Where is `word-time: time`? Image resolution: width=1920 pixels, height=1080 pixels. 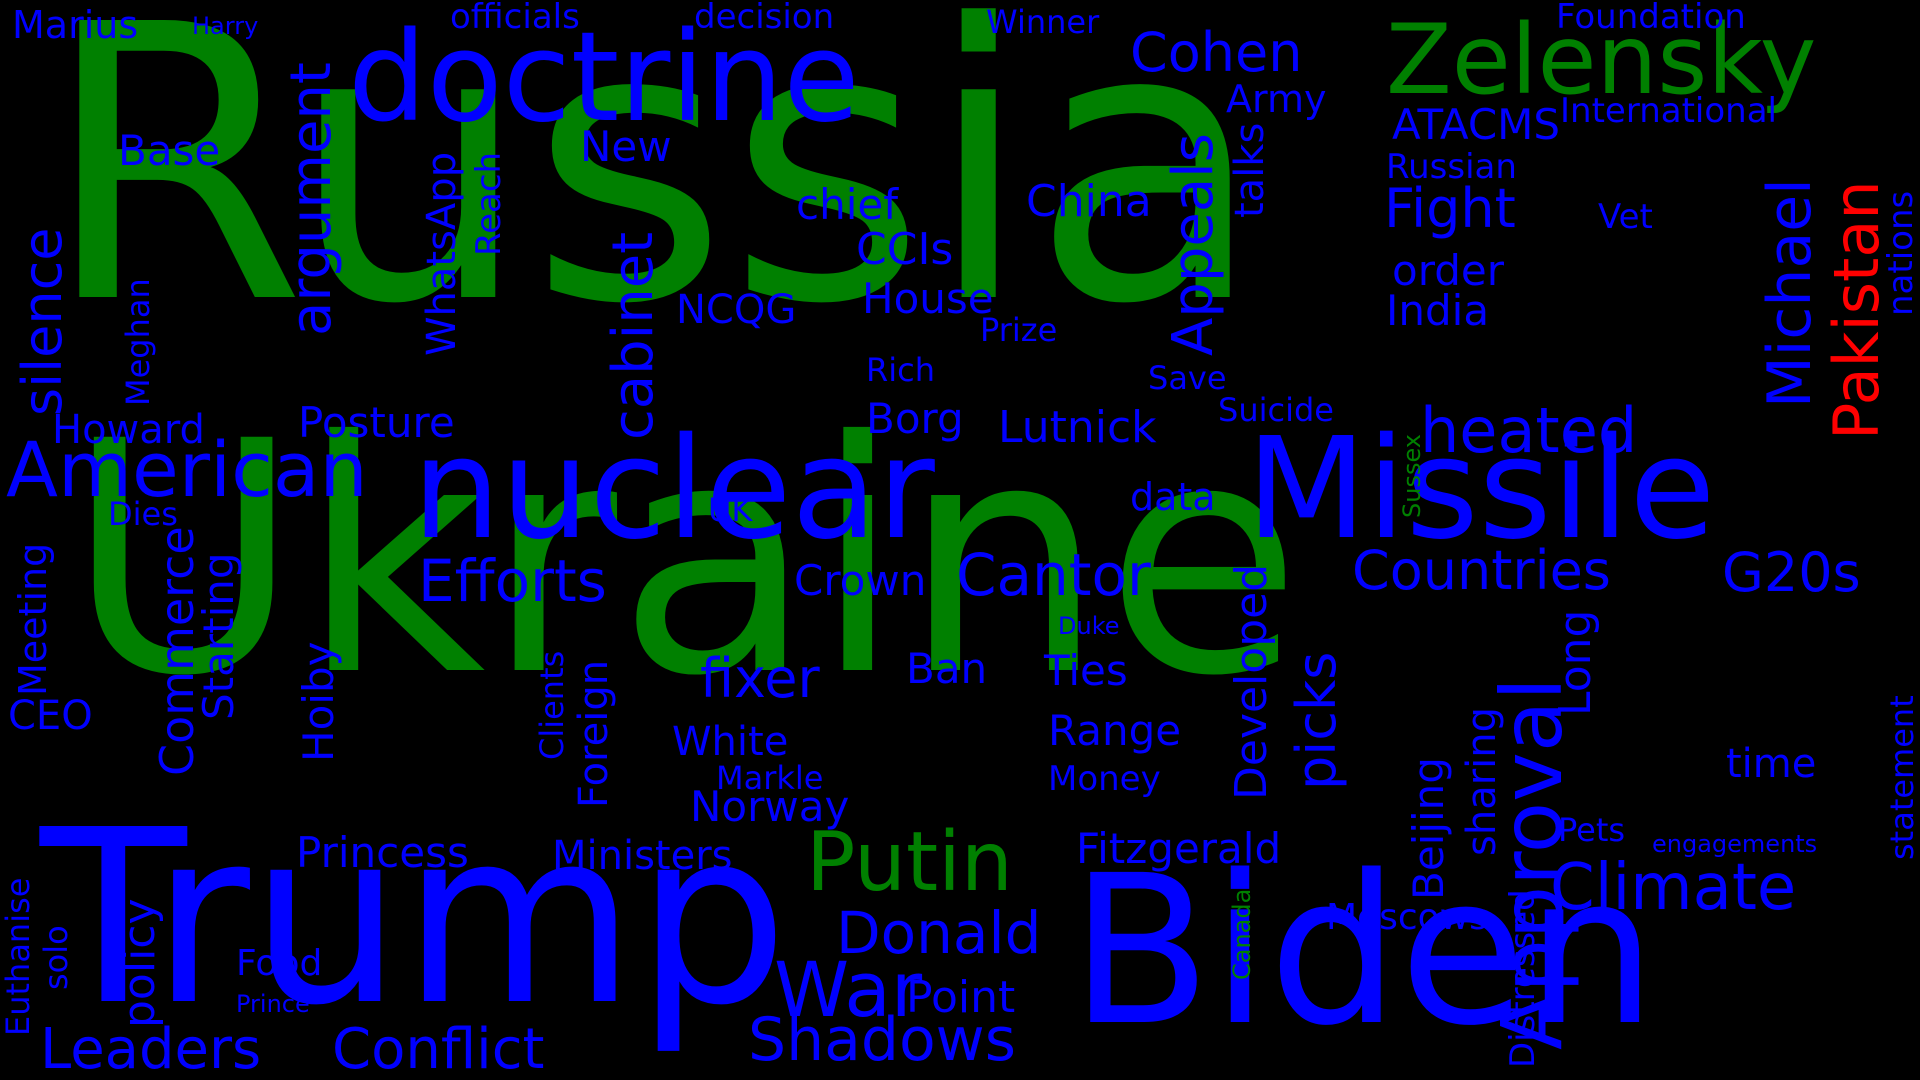
word-time: time is located at coordinates (1771, 764).